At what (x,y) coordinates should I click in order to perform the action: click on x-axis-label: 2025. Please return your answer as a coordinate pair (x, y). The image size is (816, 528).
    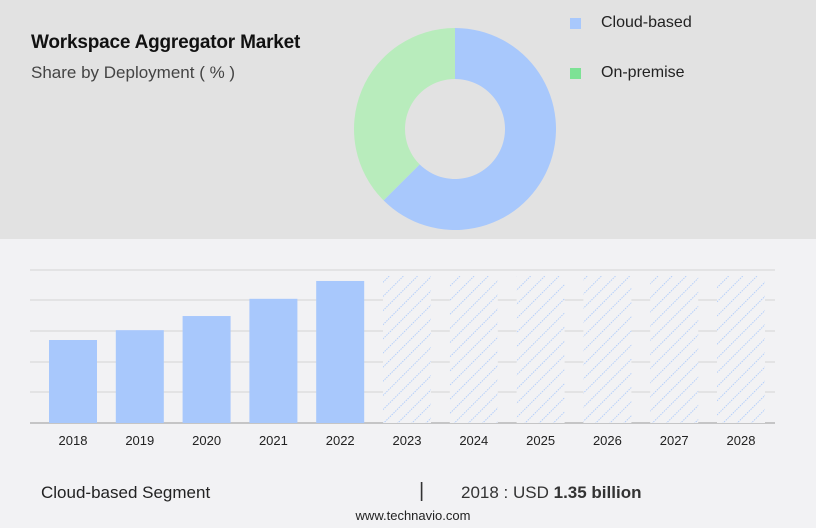
    Looking at the image, I should click on (540, 440).